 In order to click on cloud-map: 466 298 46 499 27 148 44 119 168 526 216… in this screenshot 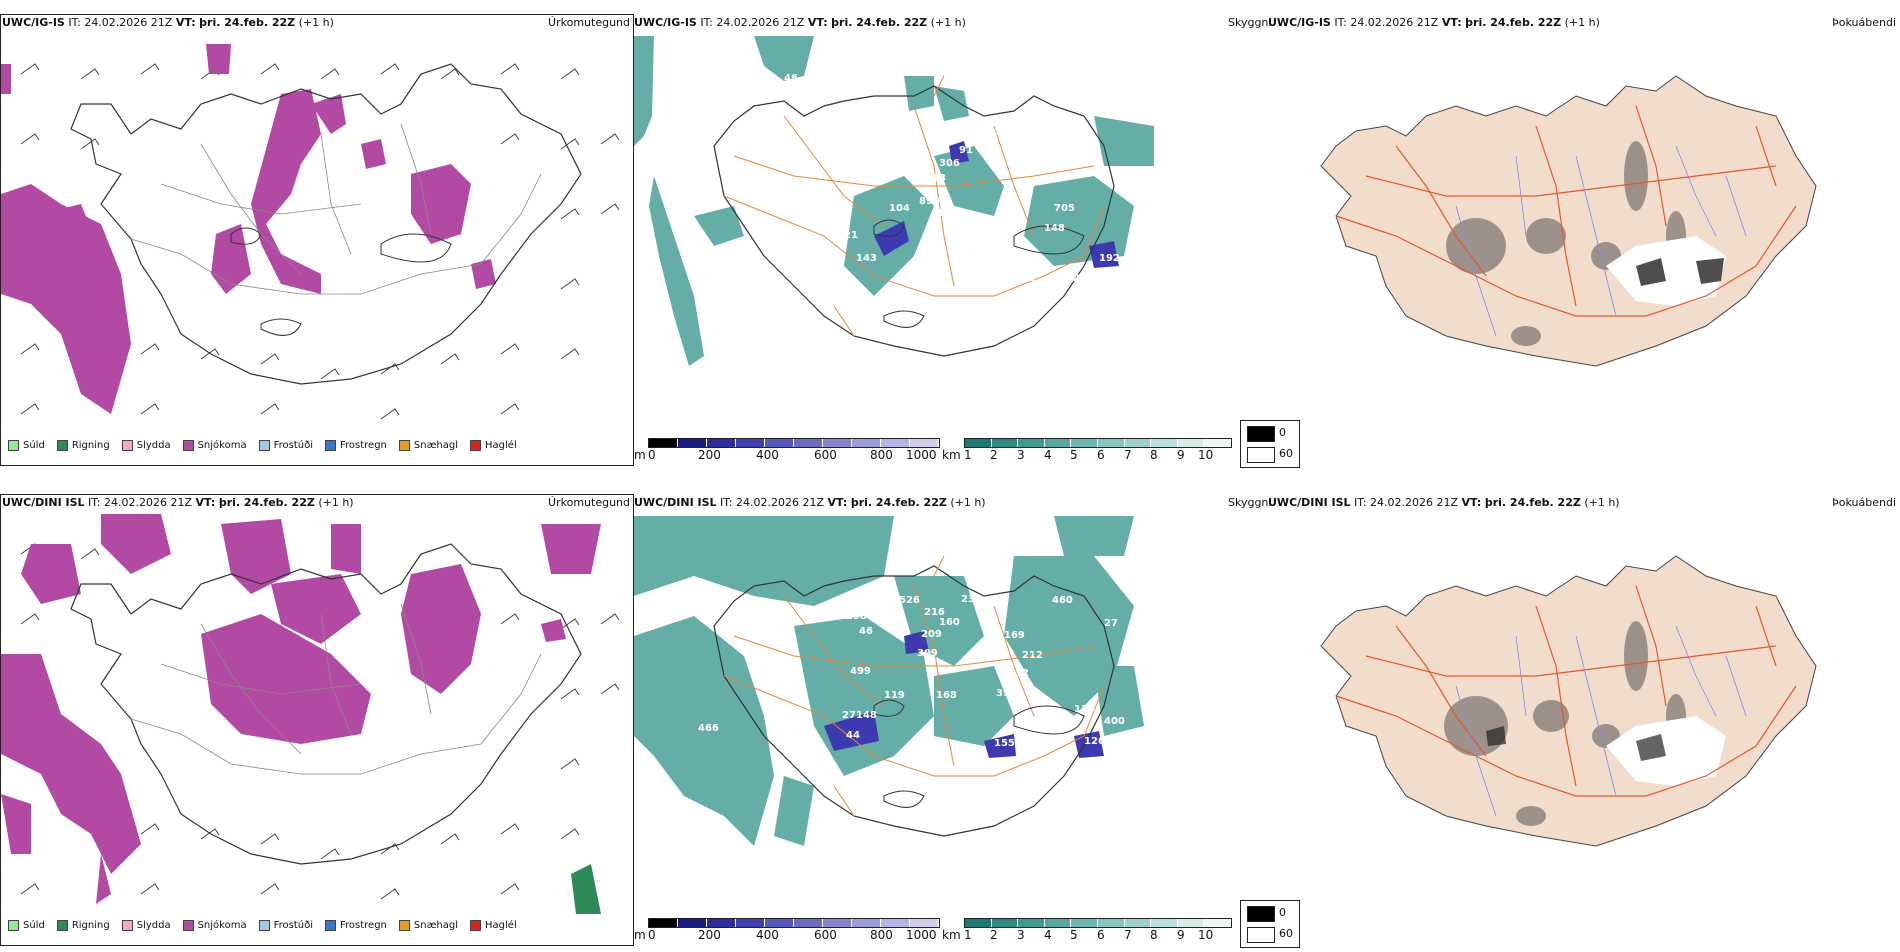, I will do `click(889, 704)`.